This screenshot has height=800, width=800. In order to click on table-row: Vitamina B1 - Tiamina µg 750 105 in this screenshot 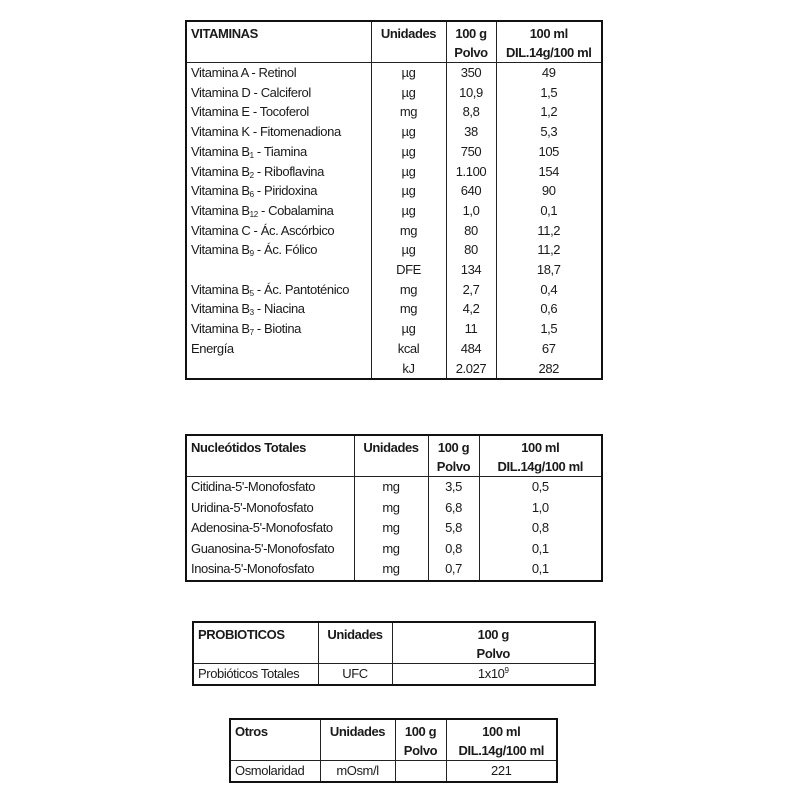, I will do `click(393, 151)`.